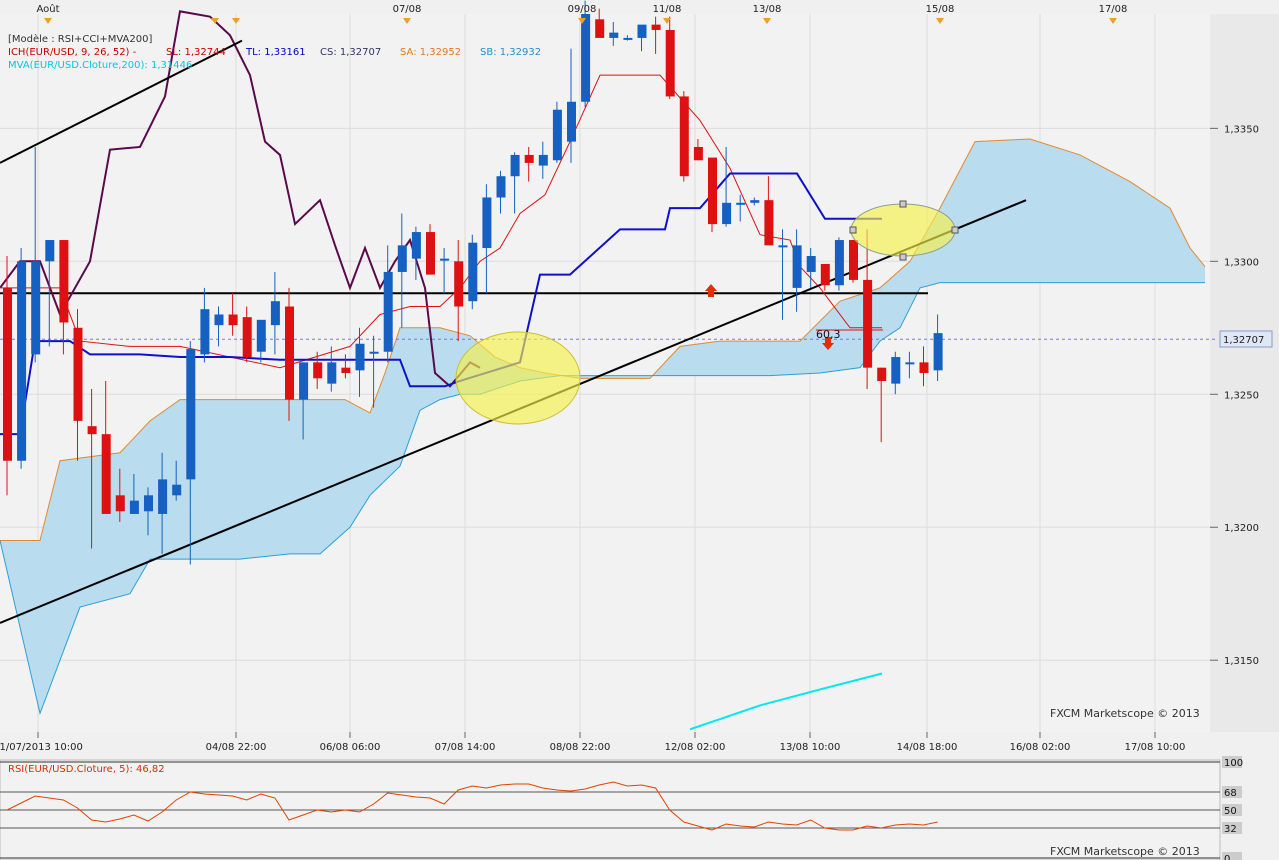  I want to click on time-tick-label: 17/08 10:00, so click(1155, 747).